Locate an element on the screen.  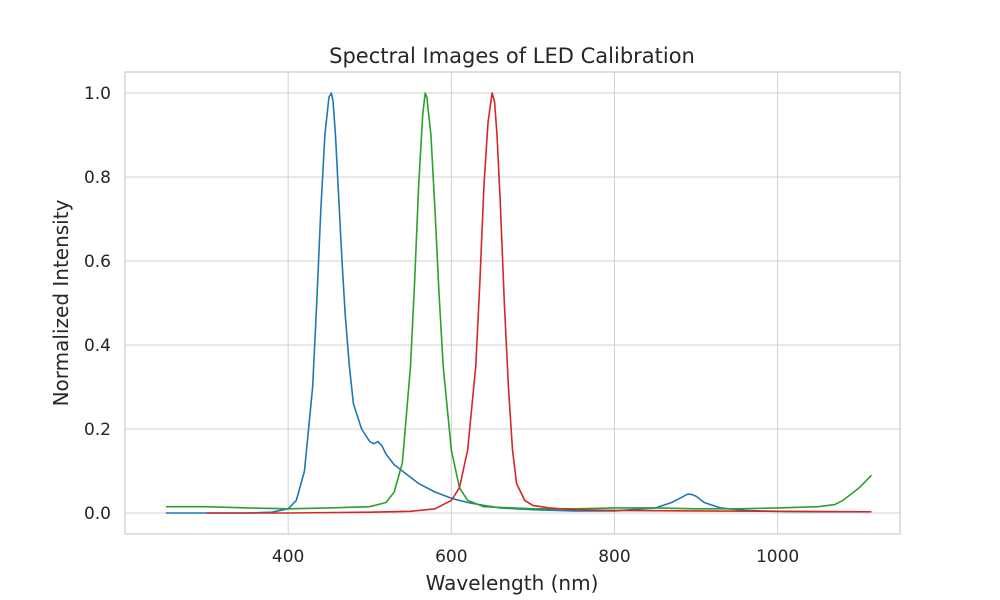
x-tick-label: 1000 is located at coordinates (777, 557).